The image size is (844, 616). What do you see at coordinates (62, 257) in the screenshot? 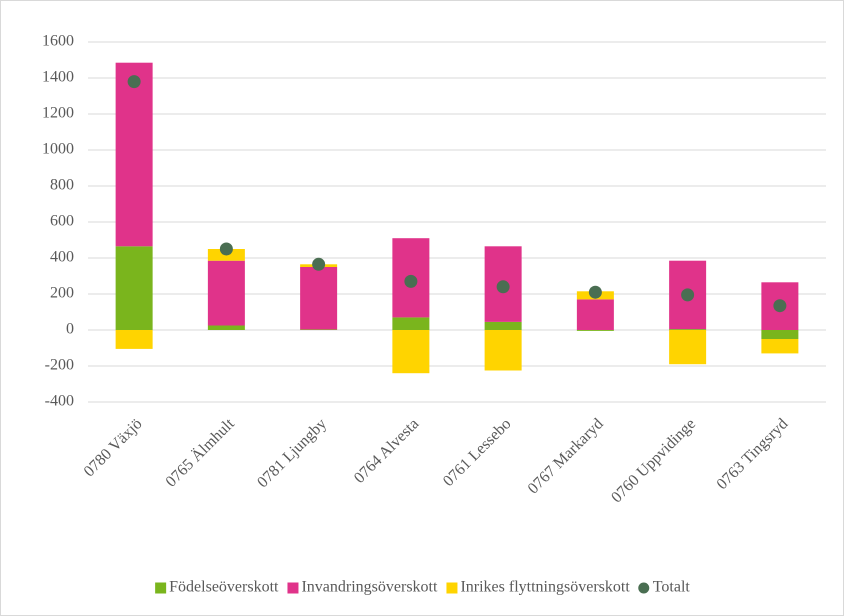
I see `y-tick-label: 400` at bounding box center [62, 257].